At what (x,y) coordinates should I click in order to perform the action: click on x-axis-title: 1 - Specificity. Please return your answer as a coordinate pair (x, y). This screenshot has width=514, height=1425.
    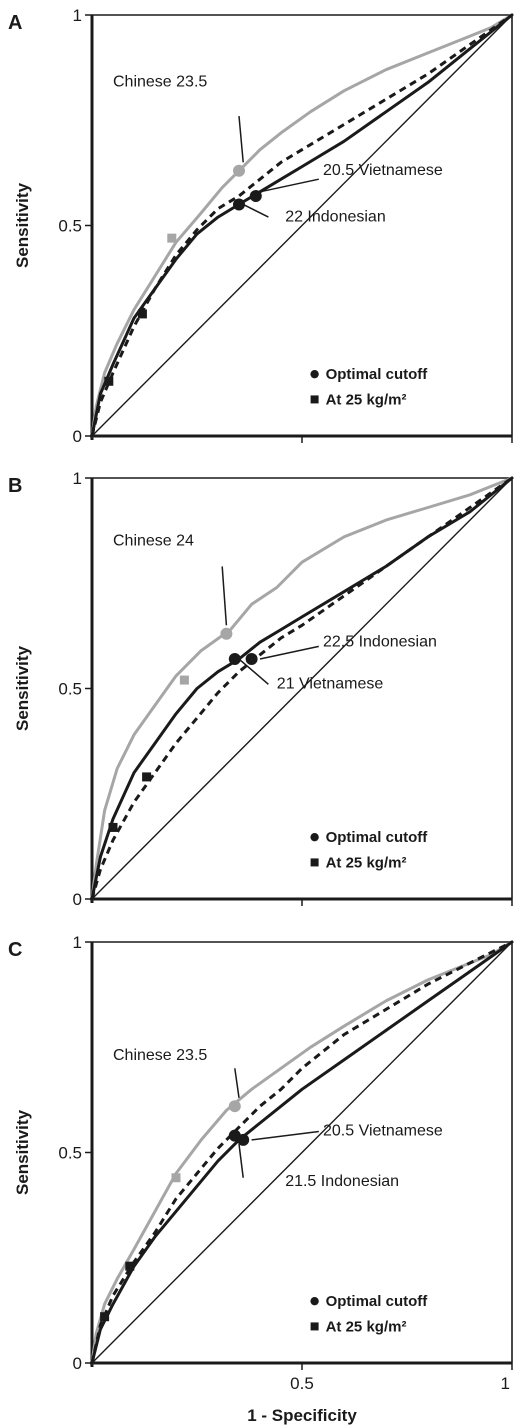
    Looking at the image, I should click on (302, 1415).